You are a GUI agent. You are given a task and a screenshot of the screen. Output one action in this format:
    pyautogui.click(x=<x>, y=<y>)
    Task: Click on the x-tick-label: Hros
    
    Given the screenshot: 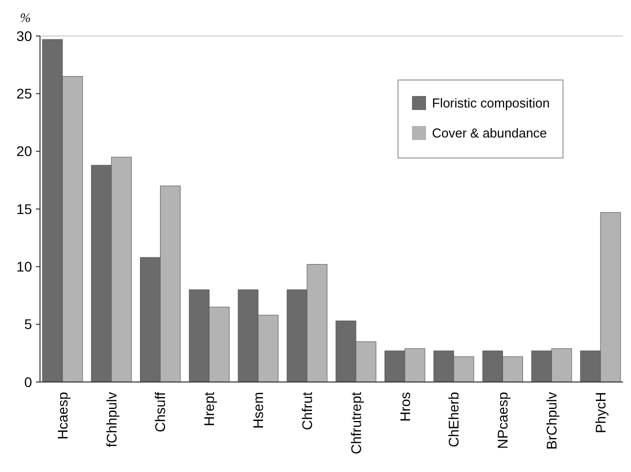 What is the action you would take?
    pyautogui.click(x=404, y=407)
    